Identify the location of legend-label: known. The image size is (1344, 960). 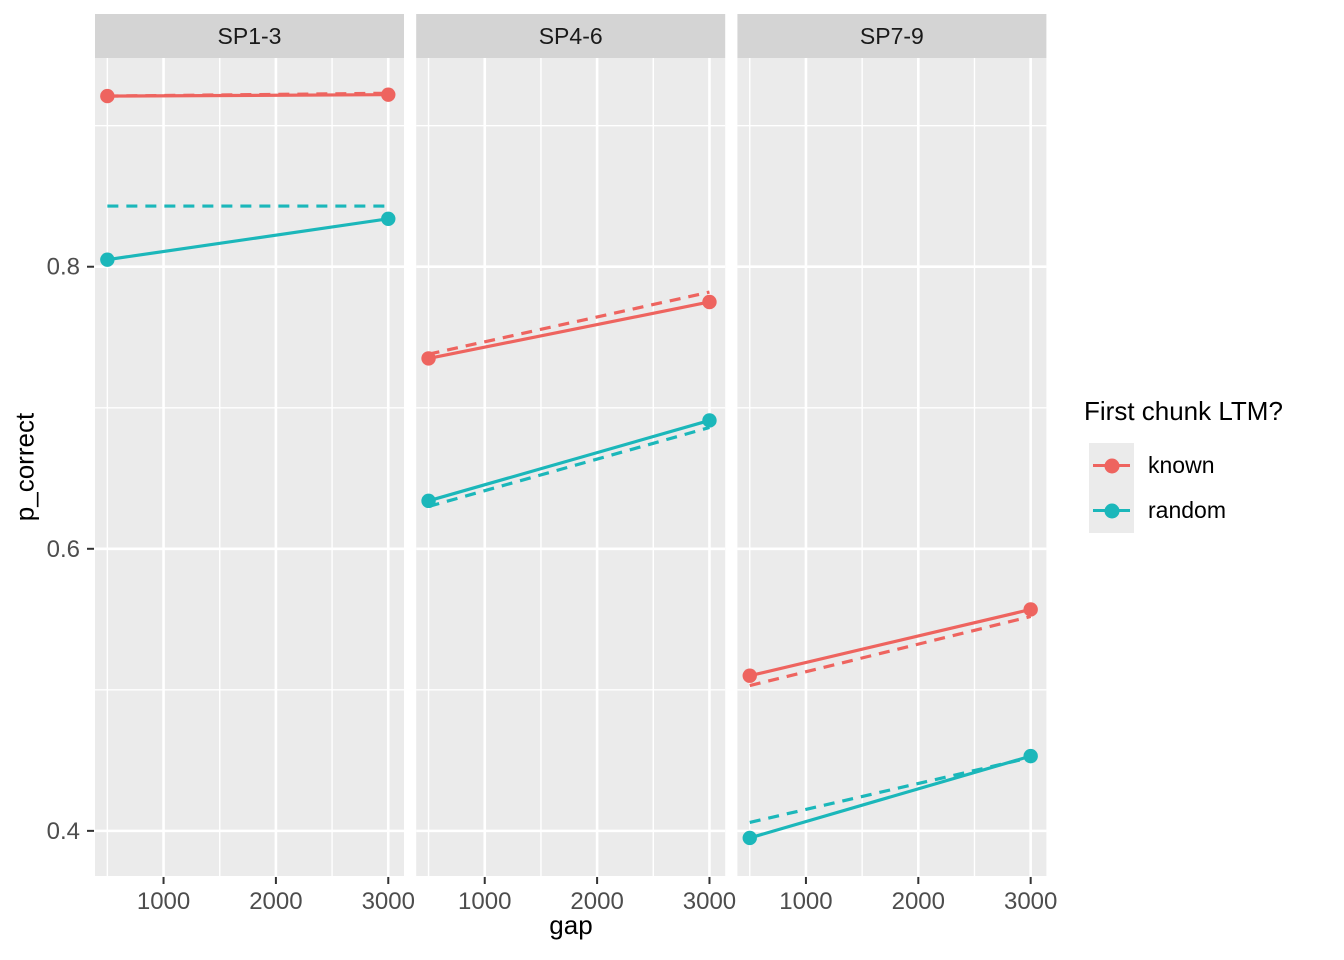
(1181, 465).